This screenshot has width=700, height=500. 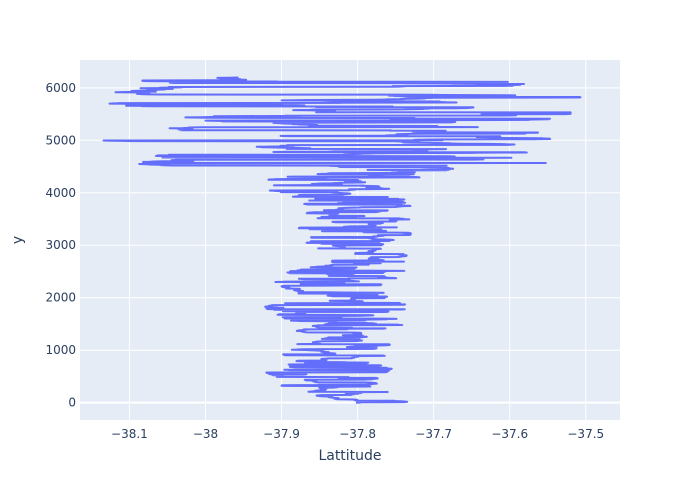 What do you see at coordinates (60, 298) in the screenshot?
I see `y-tick-label: 2000` at bounding box center [60, 298].